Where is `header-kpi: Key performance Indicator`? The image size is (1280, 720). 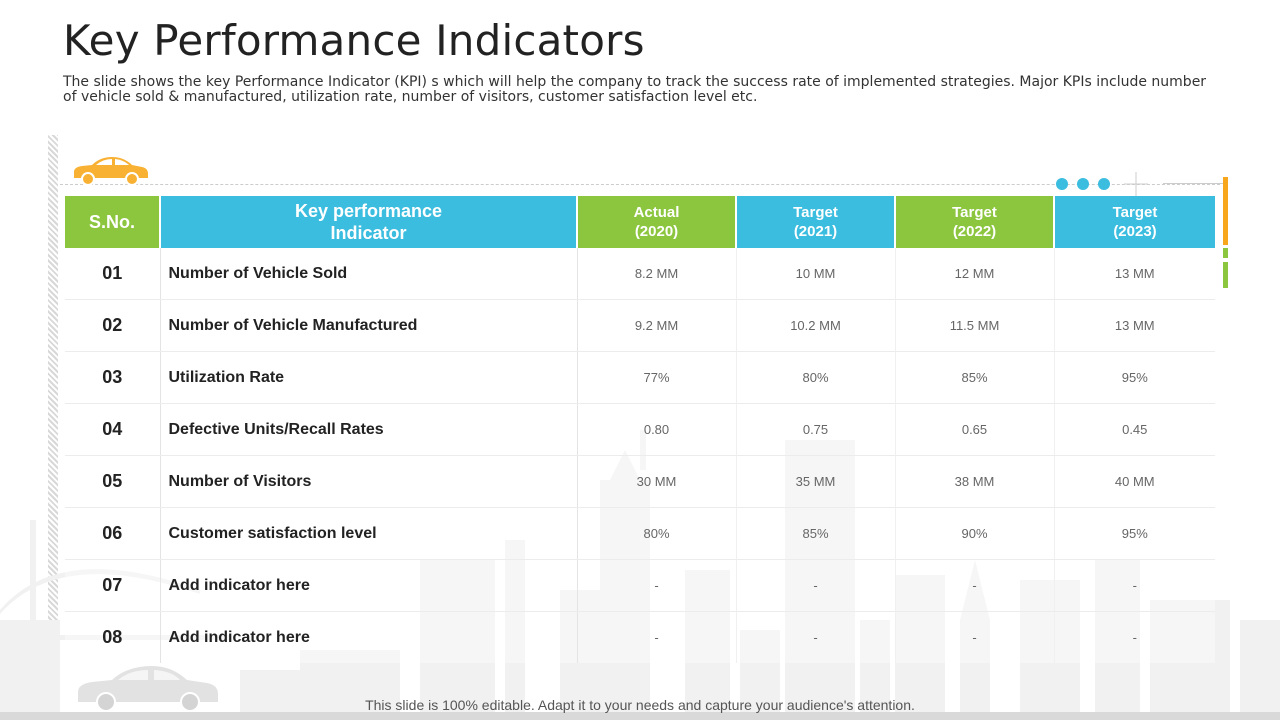 header-kpi: Key performance Indicator is located at coordinates (369, 222).